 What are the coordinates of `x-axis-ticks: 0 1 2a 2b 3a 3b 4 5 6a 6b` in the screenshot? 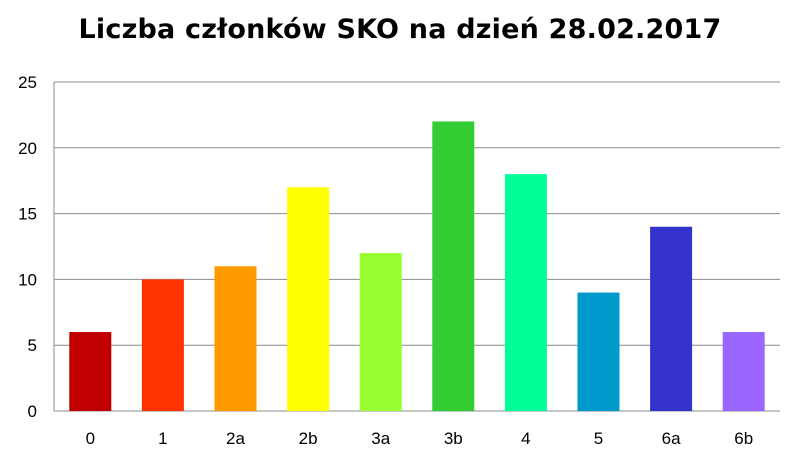 It's located at (420, 438).